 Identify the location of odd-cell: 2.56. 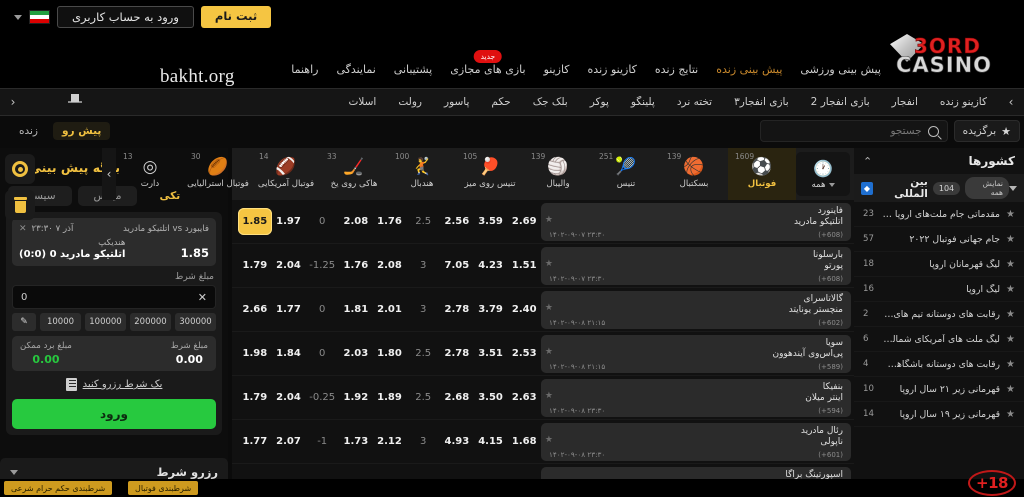
(457, 221).